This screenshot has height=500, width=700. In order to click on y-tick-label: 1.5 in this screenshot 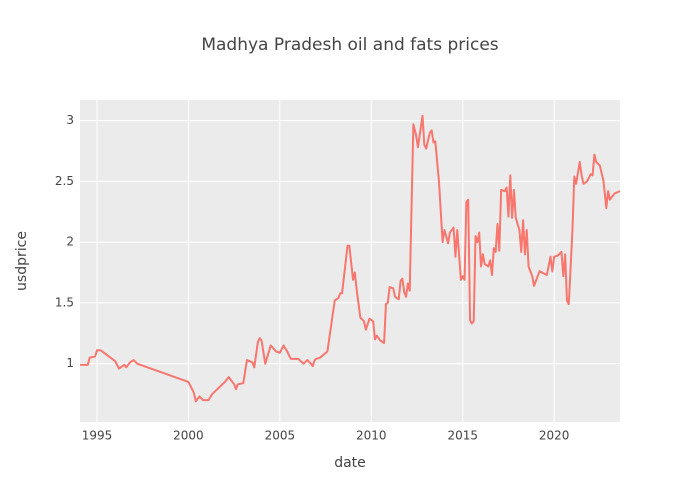, I will do `click(64, 302)`.